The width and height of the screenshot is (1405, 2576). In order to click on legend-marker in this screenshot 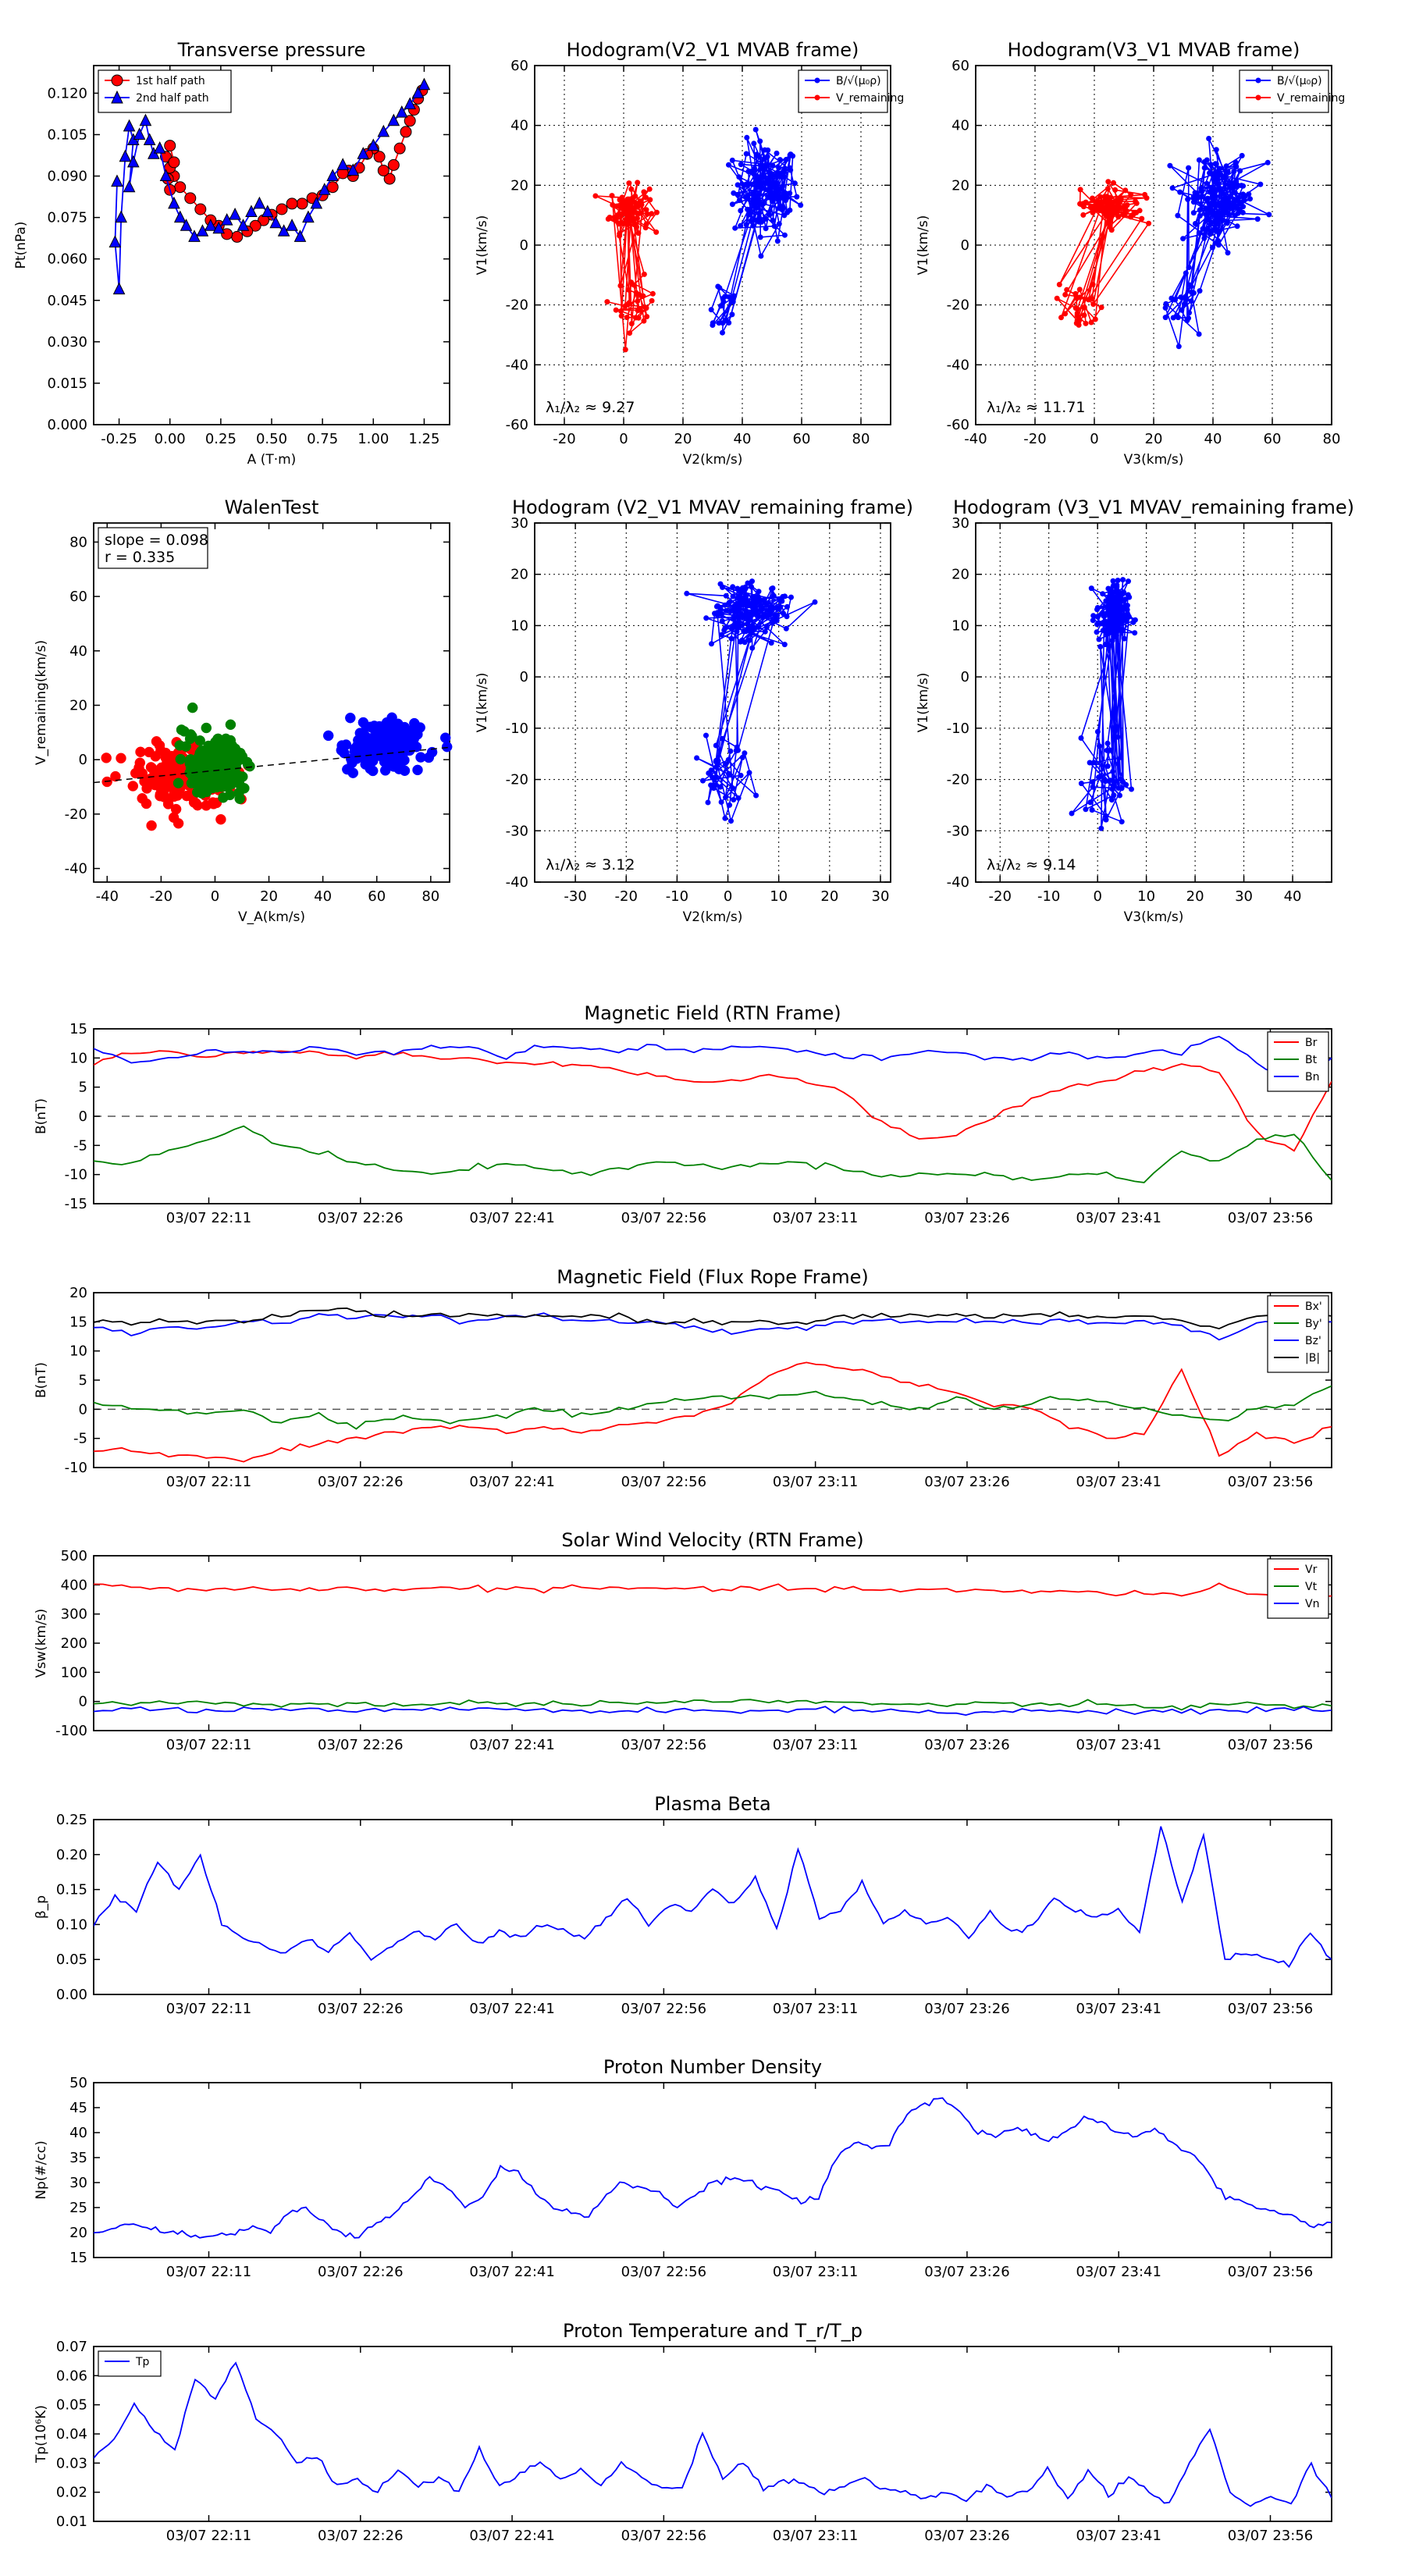, I will do `click(117, 97)`.